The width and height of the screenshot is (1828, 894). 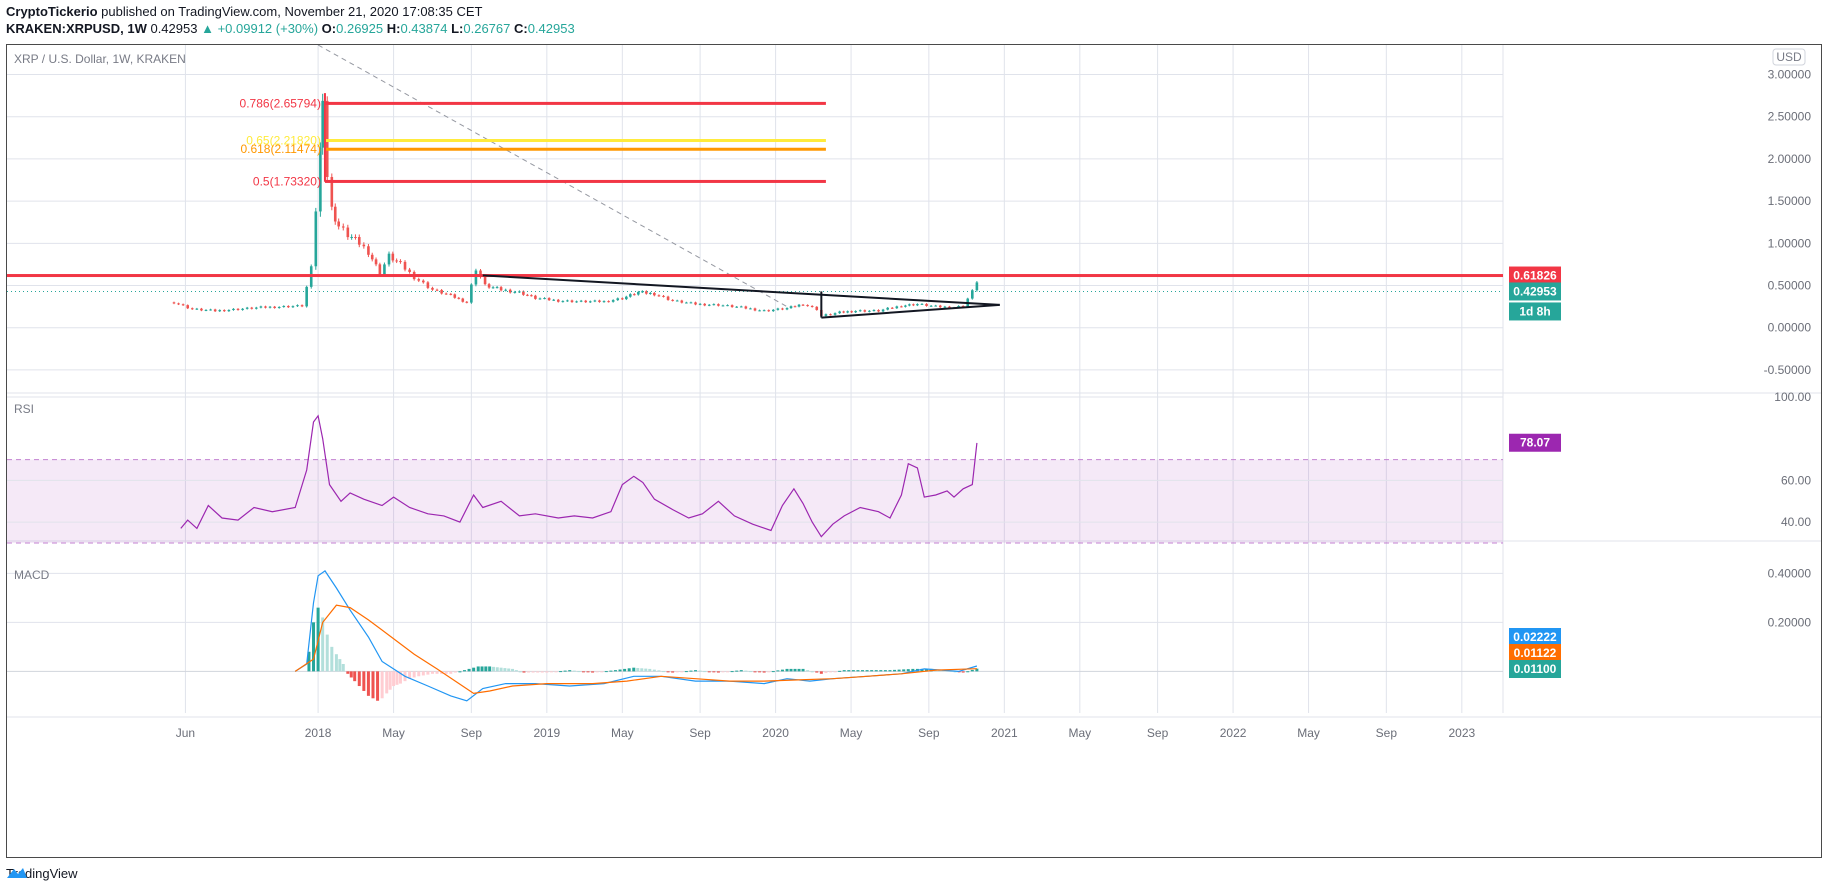 I want to click on symbol-name: KRAKEN:XRPUSD, 1W, so click(x=76, y=28).